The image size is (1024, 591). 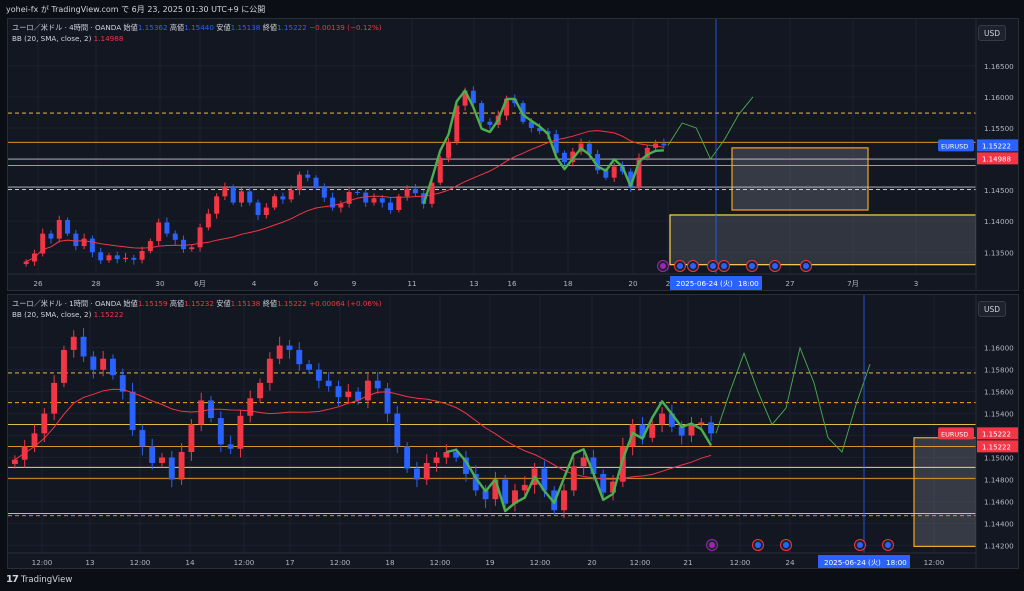 What do you see at coordinates (996, 447) in the screenshot?
I see `bb-tag: 1.15222` at bounding box center [996, 447].